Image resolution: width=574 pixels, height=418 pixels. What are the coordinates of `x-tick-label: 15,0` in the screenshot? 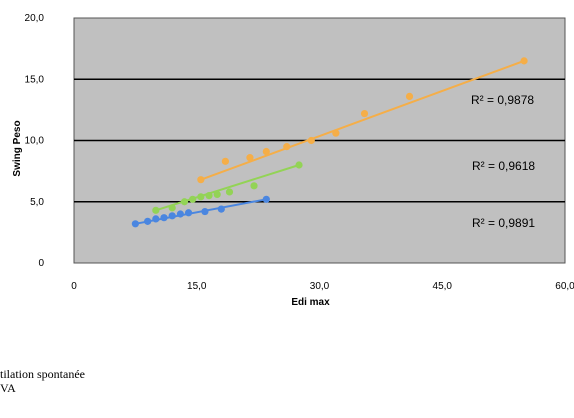 It's located at (197, 286).